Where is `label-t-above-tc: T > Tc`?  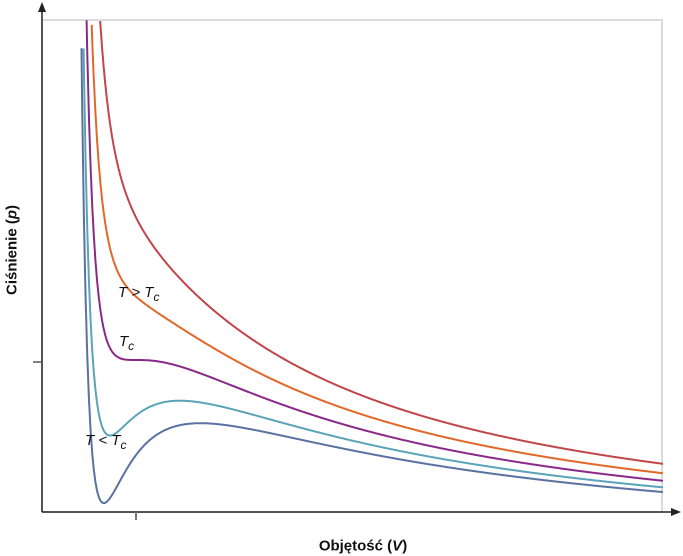
label-t-above-tc: T > Tc is located at coordinates (139, 294).